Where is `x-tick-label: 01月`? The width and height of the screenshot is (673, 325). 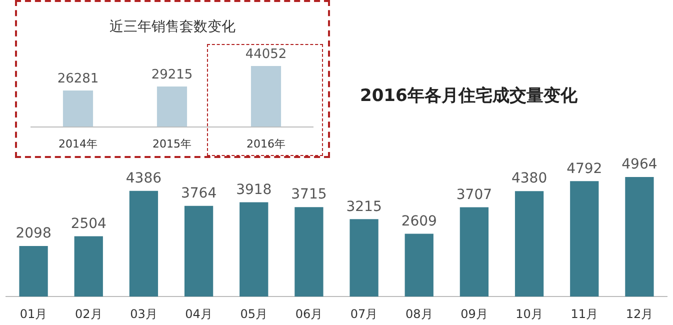 x-tick-label: 01月 is located at coordinates (34, 313).